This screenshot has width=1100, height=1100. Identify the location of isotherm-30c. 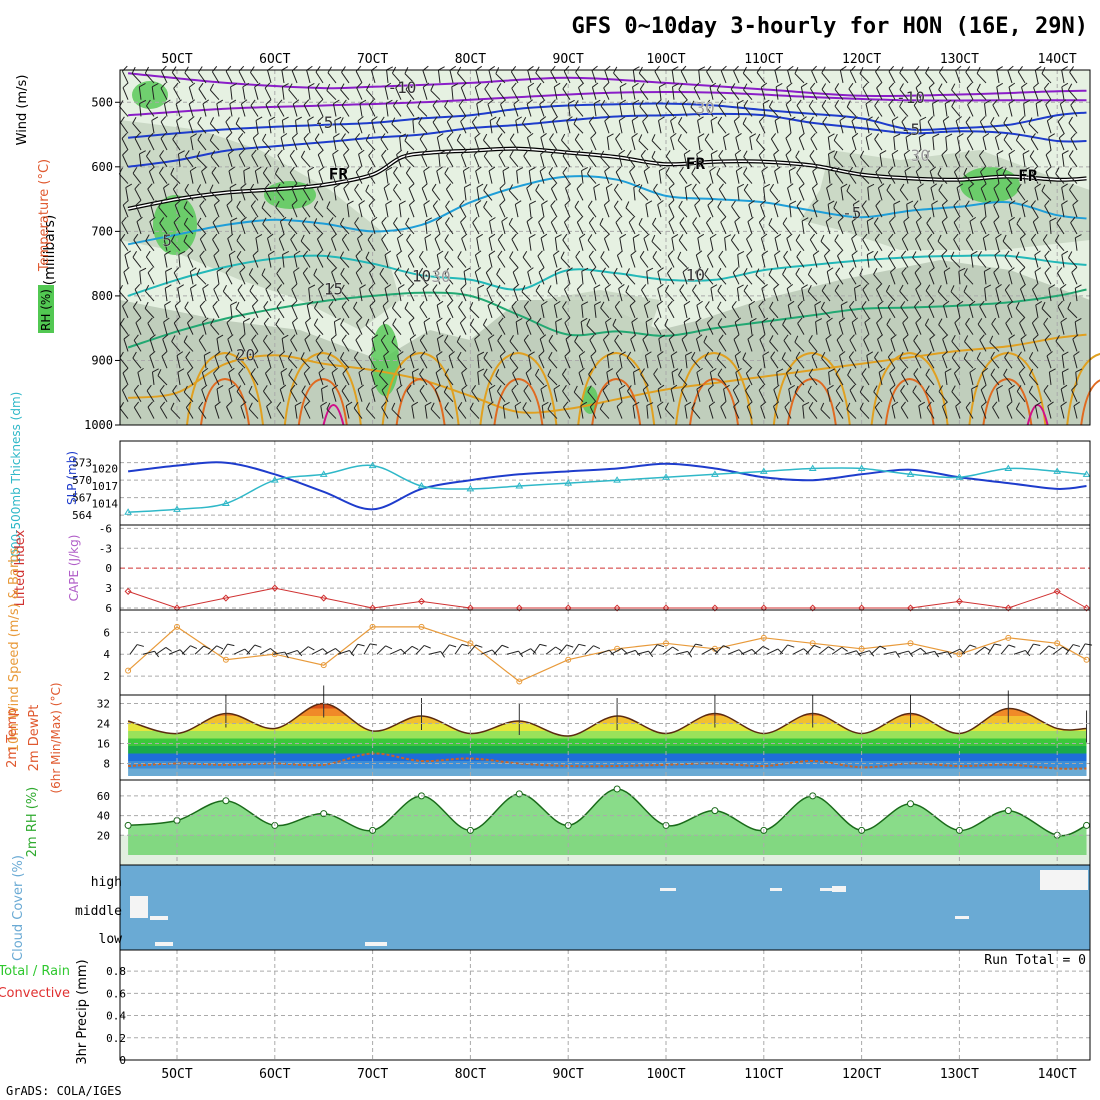
(322, 401).